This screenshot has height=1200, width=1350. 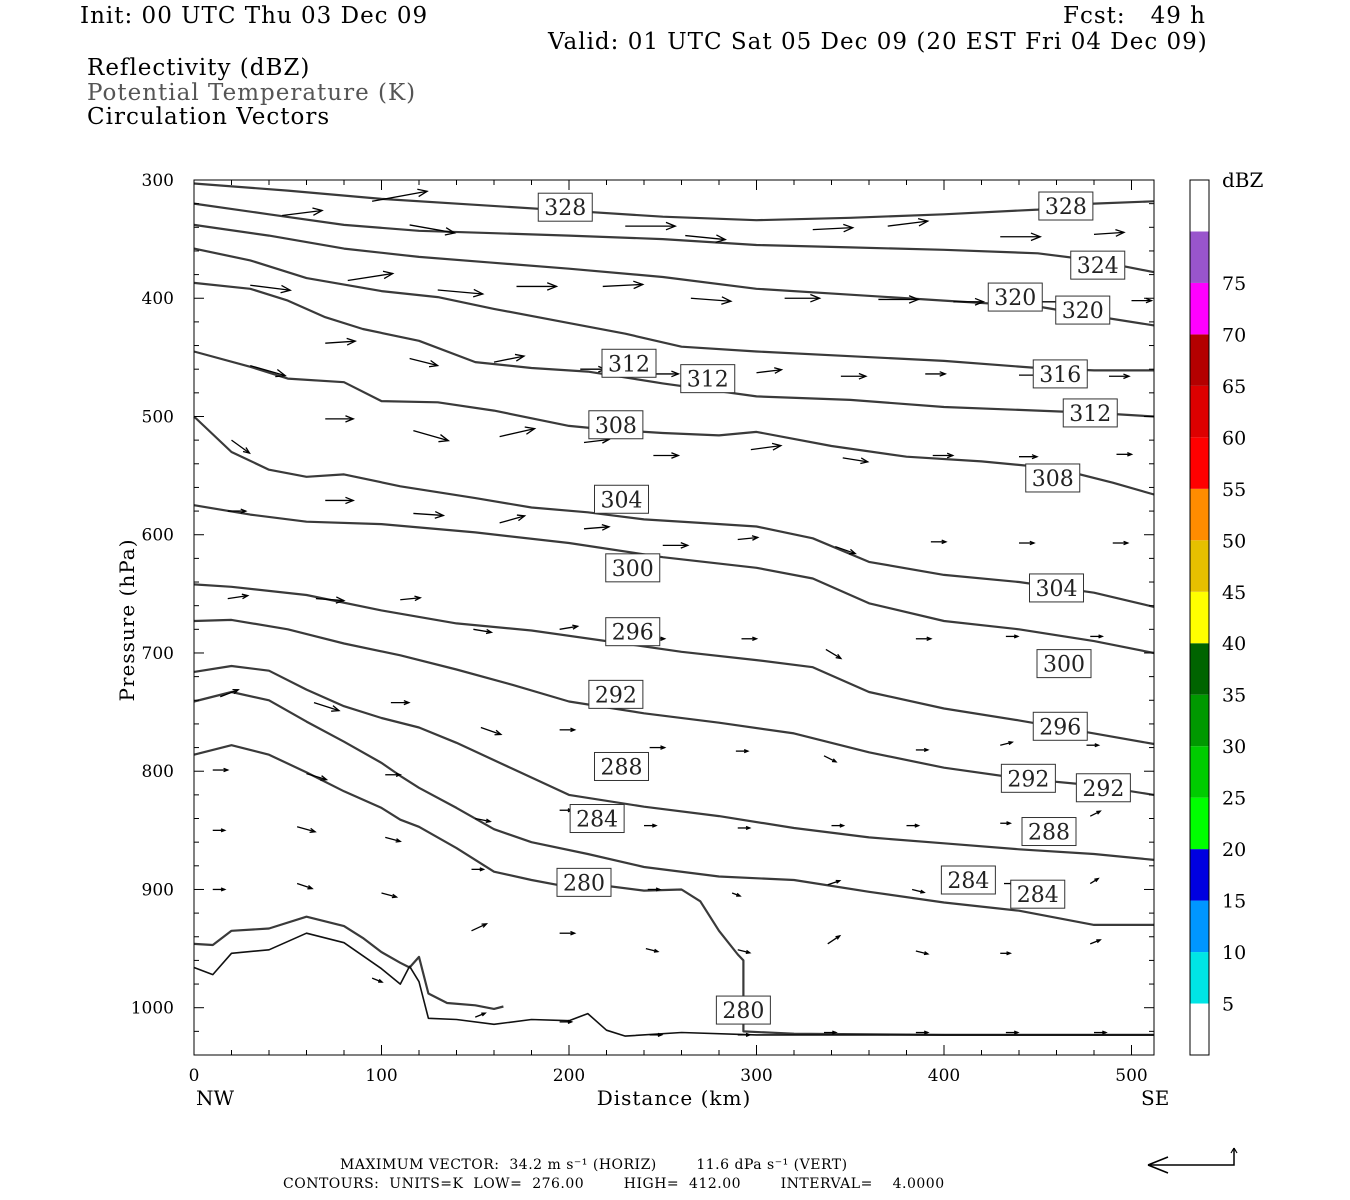 I want to click on y-tick-label: 500, so click(x=158, y=417).